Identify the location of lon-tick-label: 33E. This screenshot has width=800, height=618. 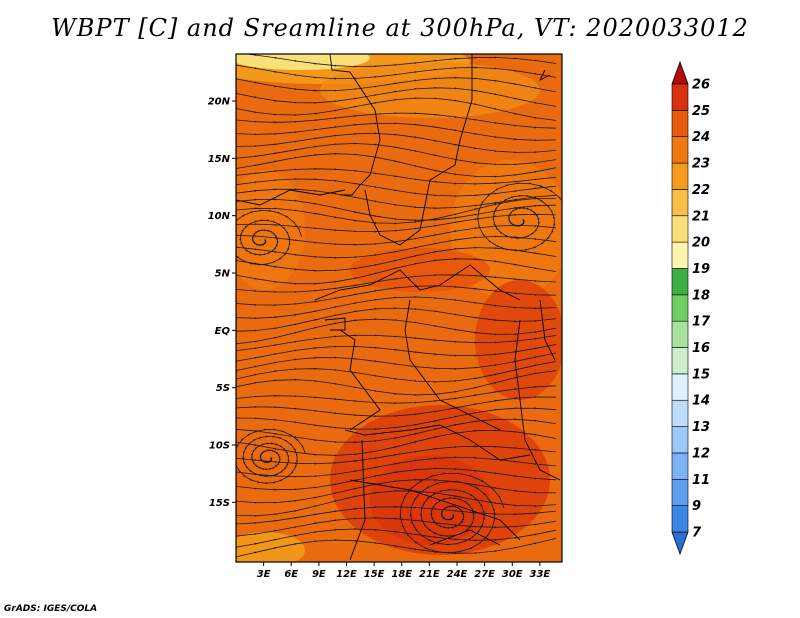
(540, 574).